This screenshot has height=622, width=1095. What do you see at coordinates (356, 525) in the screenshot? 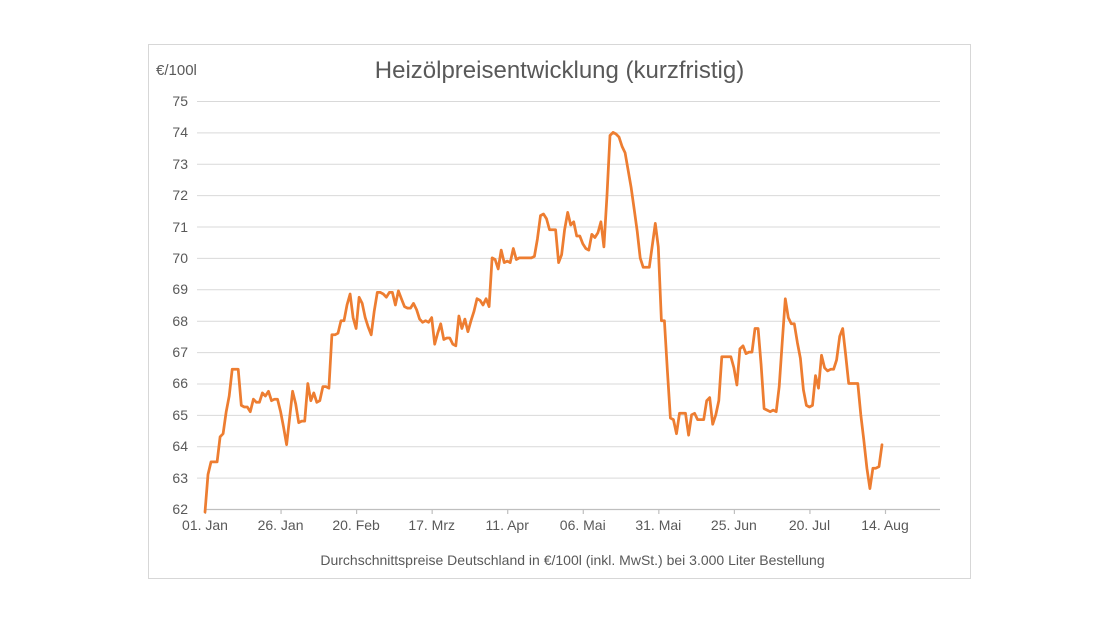
I see `x-tick-label: 20. Feb` at bounding box center [356, 525].